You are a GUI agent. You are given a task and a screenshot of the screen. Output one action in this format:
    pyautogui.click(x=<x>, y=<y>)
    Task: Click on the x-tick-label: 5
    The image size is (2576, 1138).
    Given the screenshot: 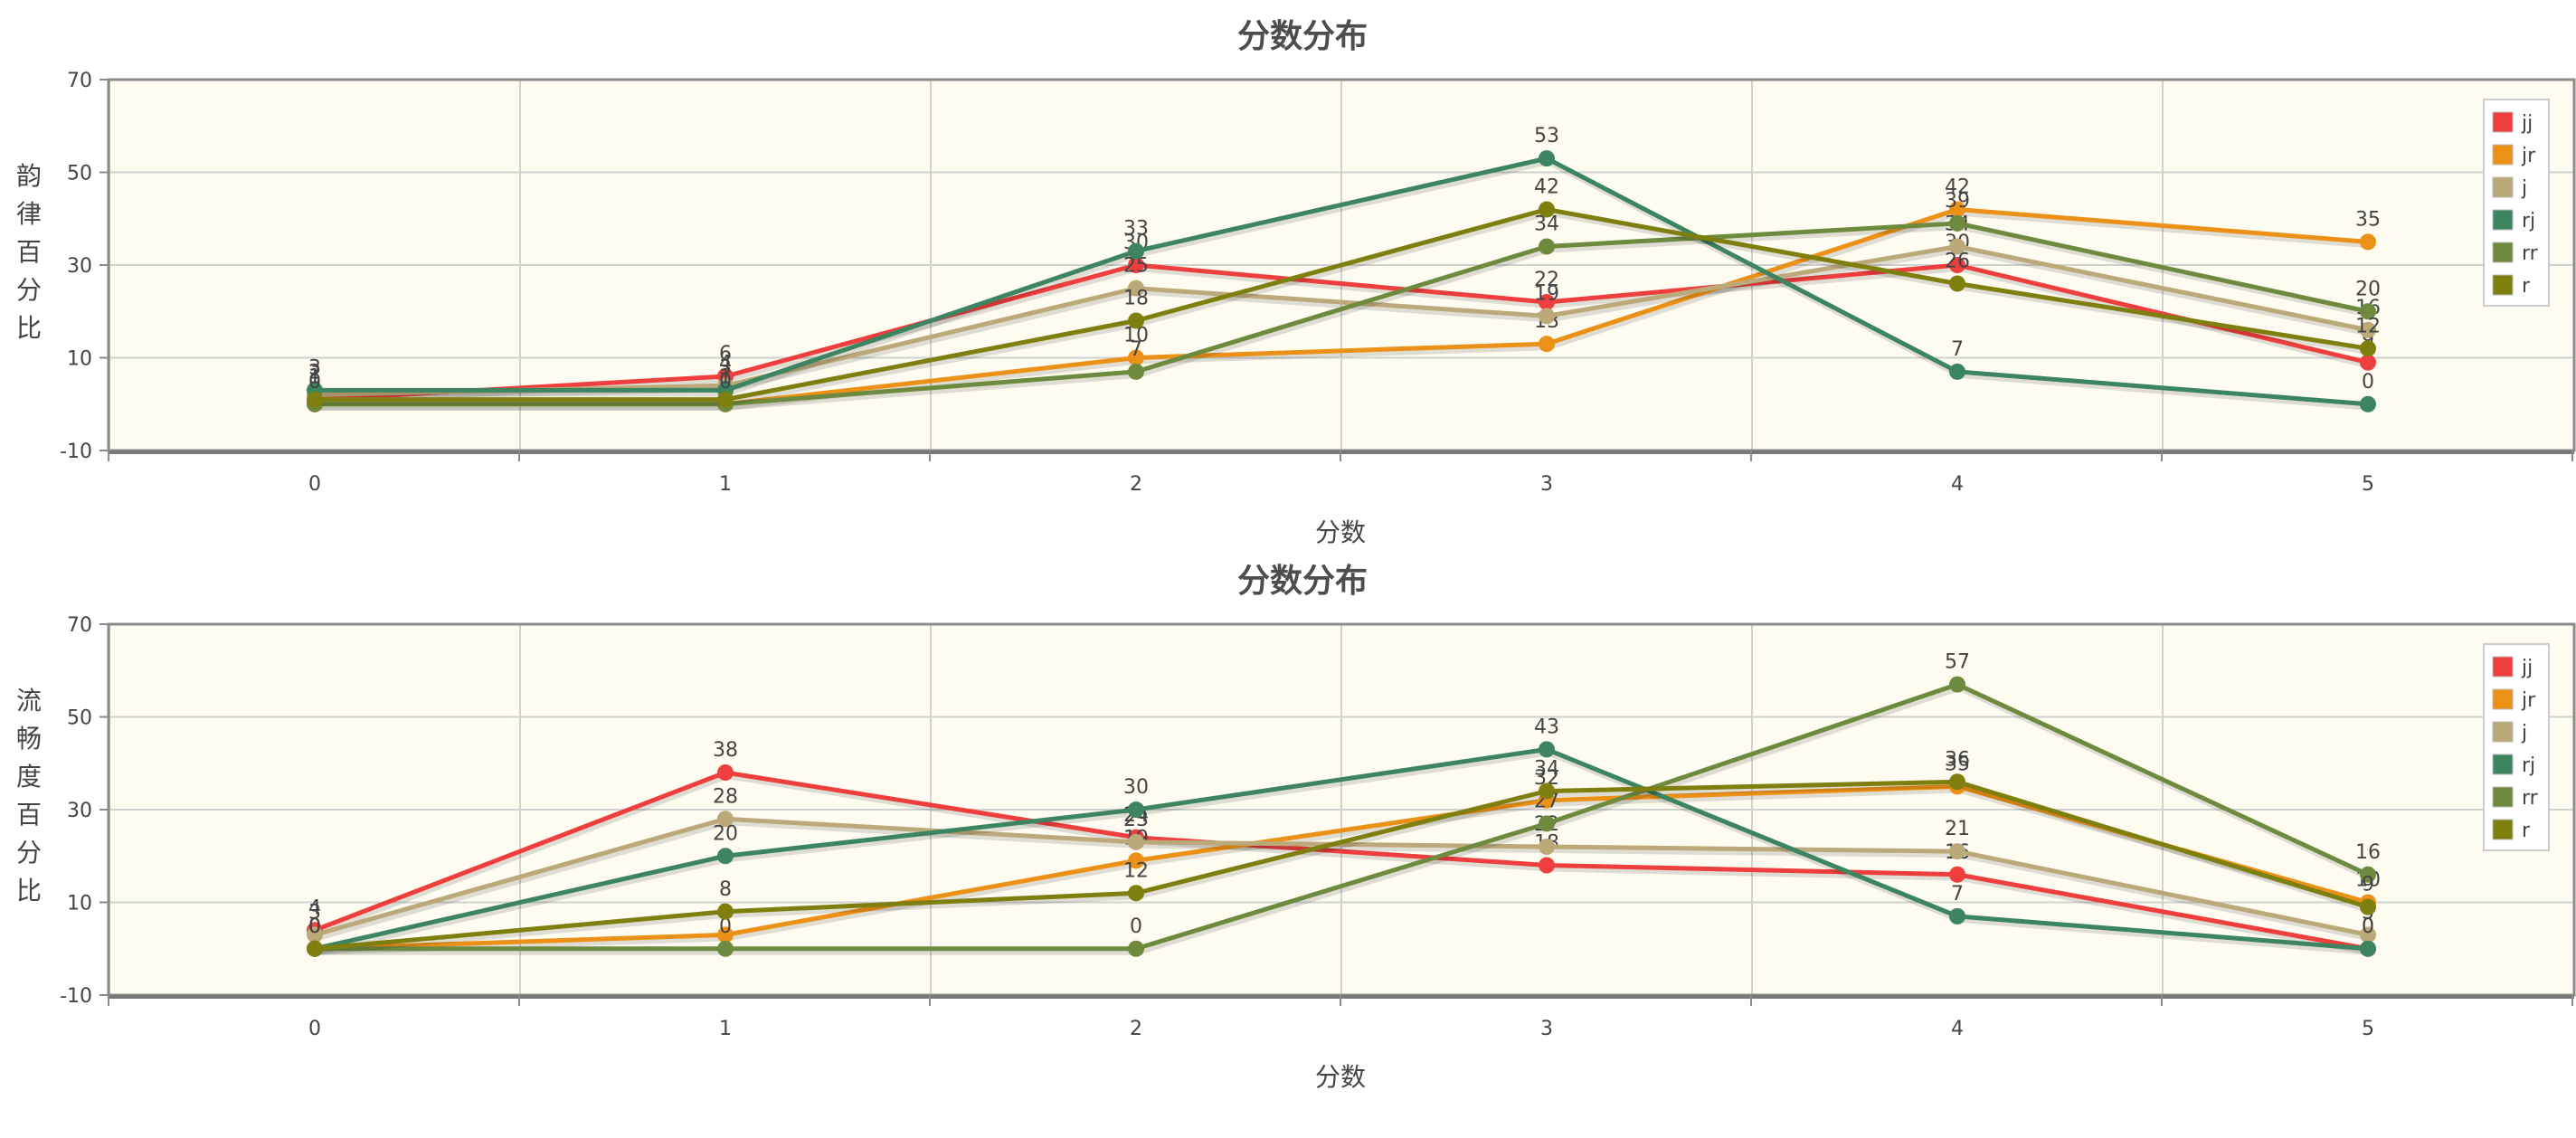 What is the action you would take?
    pyautogui.click(x=2368, y=1029)
    